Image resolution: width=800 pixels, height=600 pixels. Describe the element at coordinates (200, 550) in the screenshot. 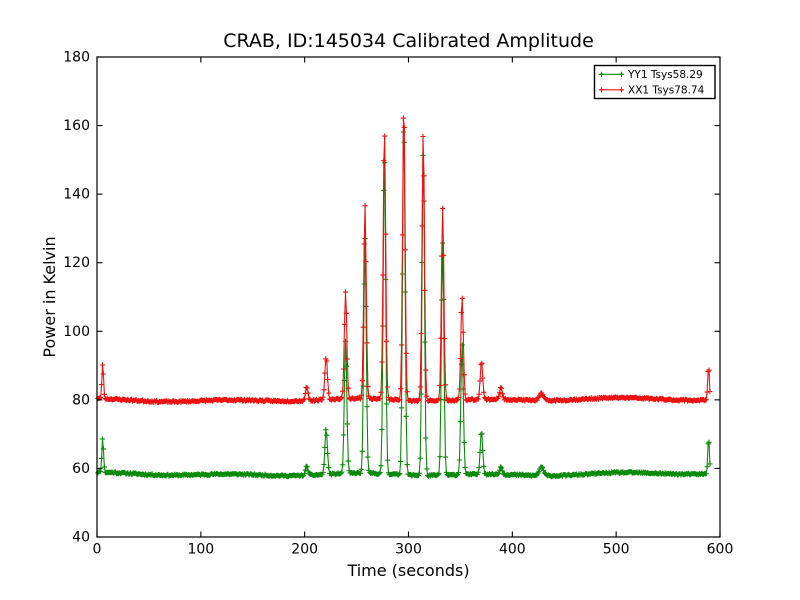

I see `x-tick-label: 100` at that location.